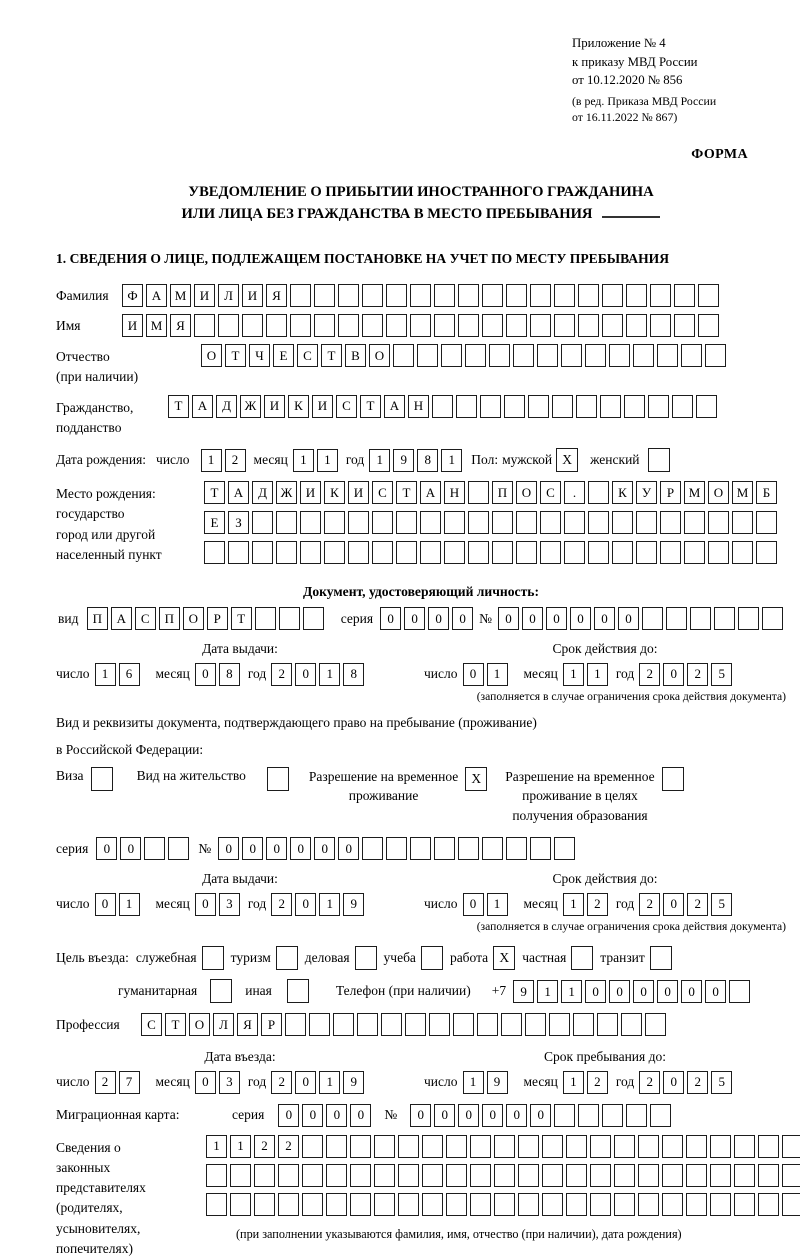  What do you see at coordinates (722, 1082) in the screenshot?
I see `char-cell: 5` at bounding box center [722, 1082].